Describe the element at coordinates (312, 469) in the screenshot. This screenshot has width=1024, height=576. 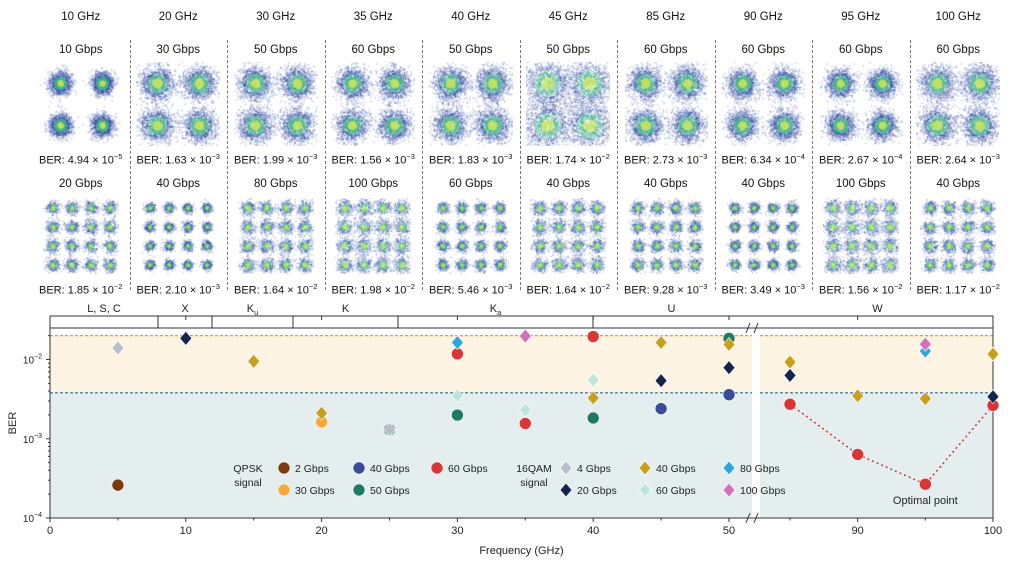
I see `legend-label: 2 Gbps` at that location.